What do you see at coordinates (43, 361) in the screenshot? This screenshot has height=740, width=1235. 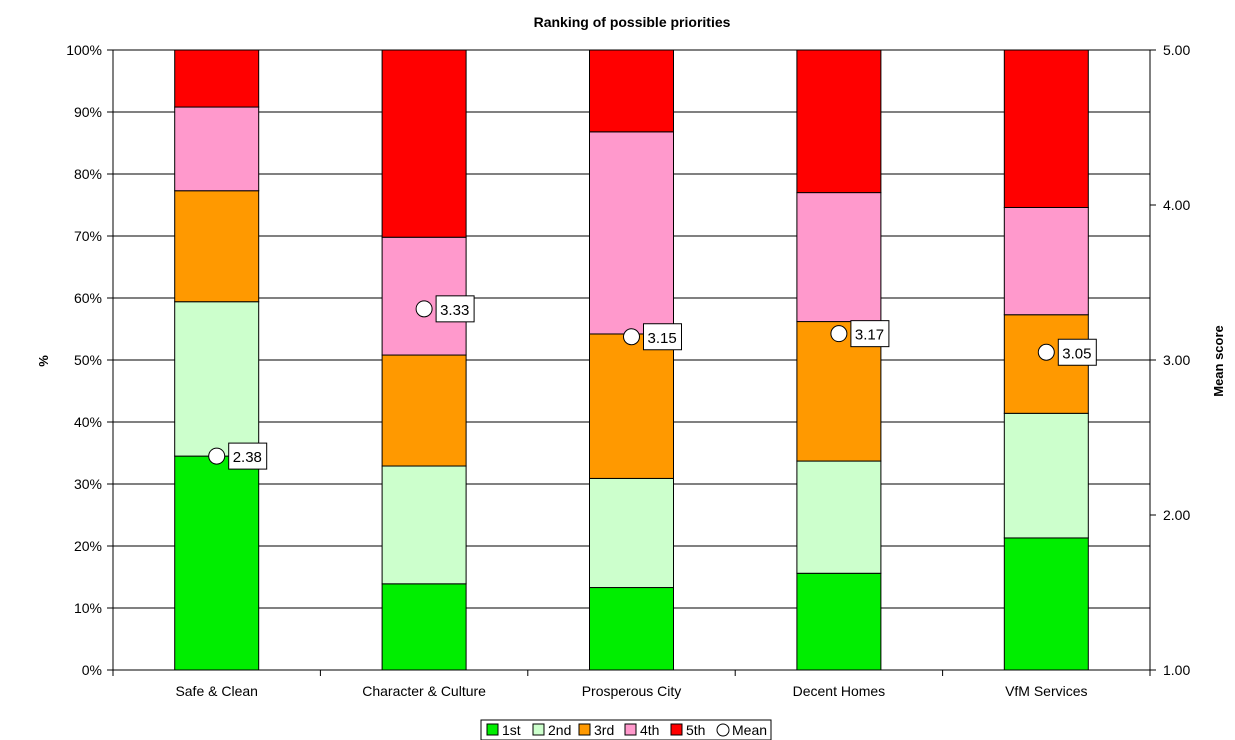 I see `y-axis-label: %` at bounding box center [43, 361].